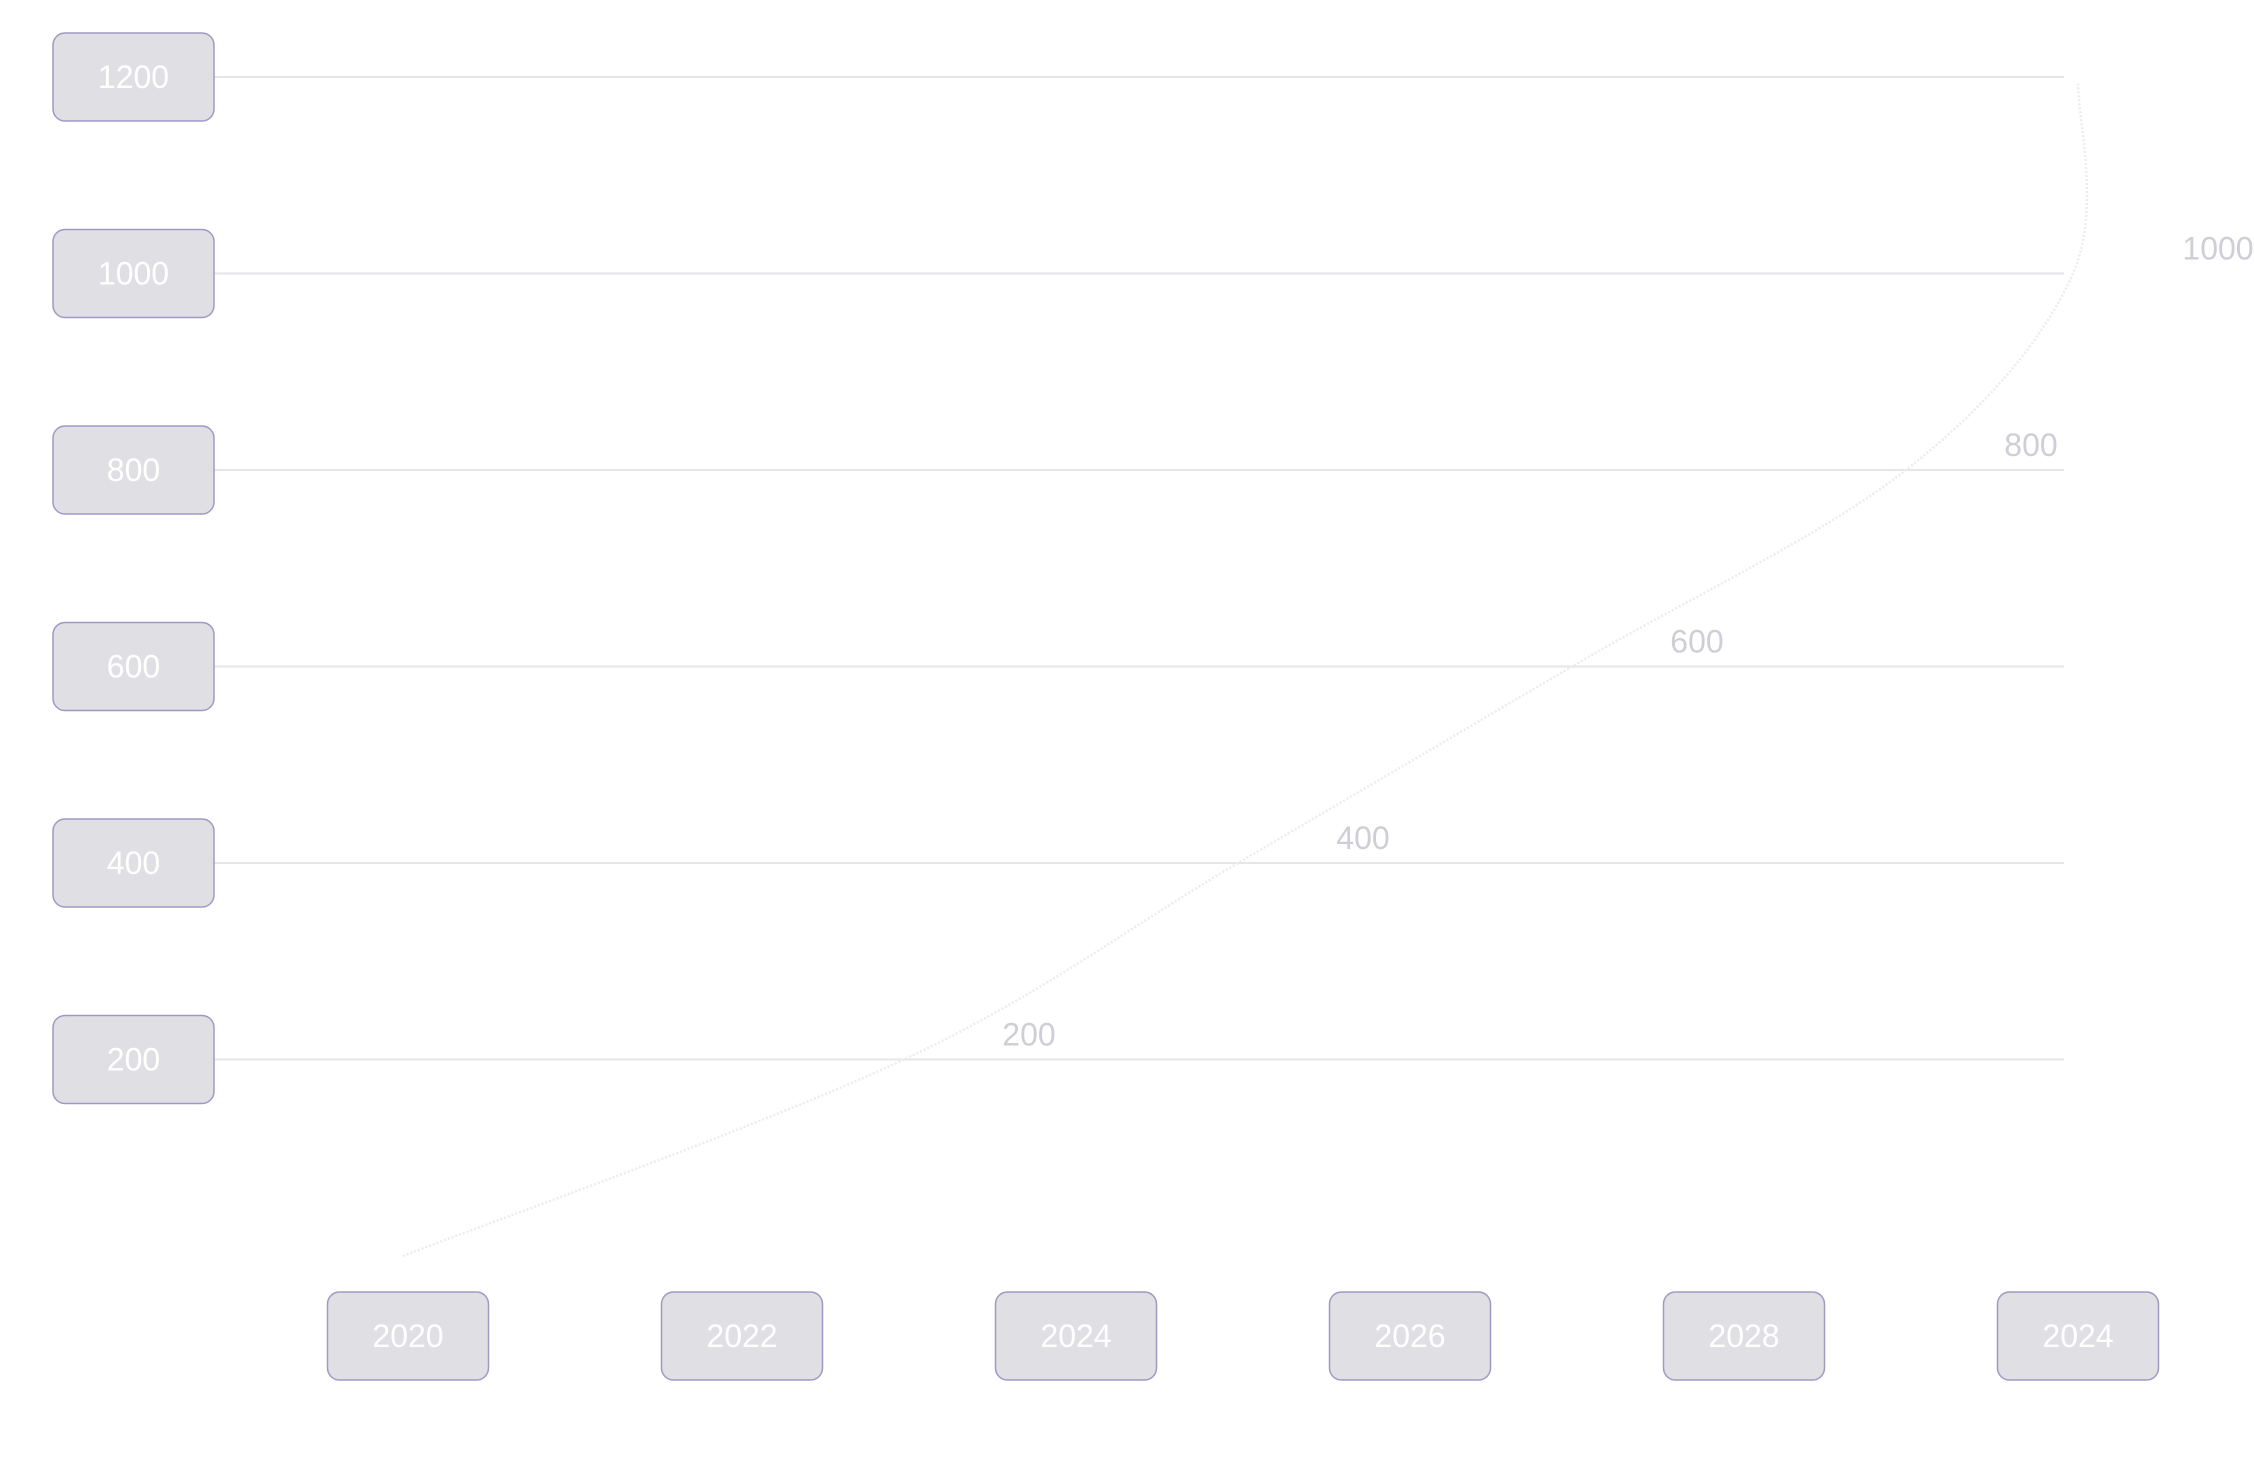 The width and height of the screenshot is (2254, 1474). I want to click on x-tick: 2026, so click(1410, 1336).